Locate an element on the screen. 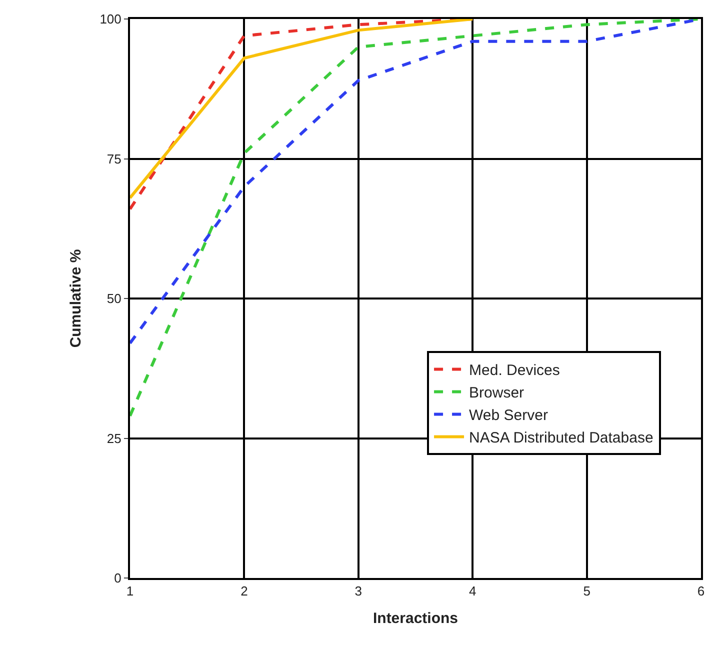 This screenshot has height=659, width=712. y-tick-label: 75 is located at coordinates (114, 158).